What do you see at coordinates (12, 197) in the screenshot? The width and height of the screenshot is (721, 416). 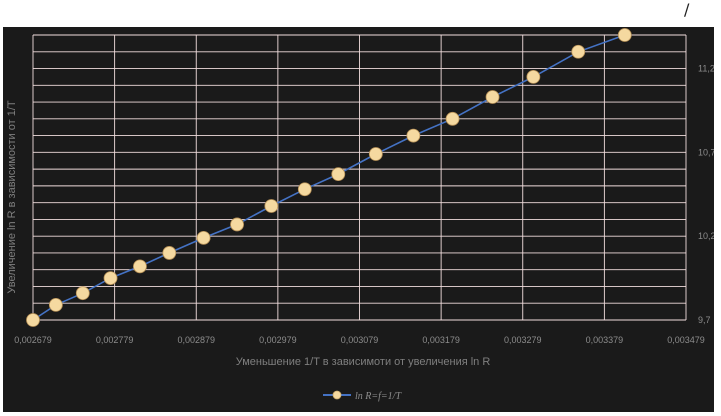 I see `y-axis-title: Увеличение ln R в зависимости от 1/T` at bounding box center [12, 197].